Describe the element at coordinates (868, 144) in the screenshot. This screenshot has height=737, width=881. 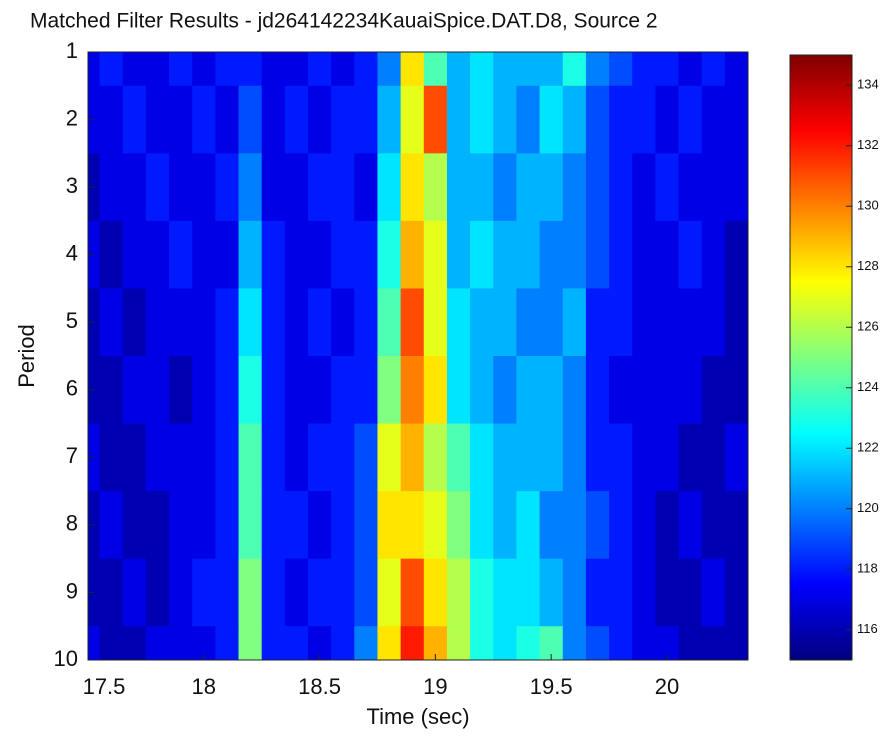
I see `colorbar-tick-label: 132` at that location.